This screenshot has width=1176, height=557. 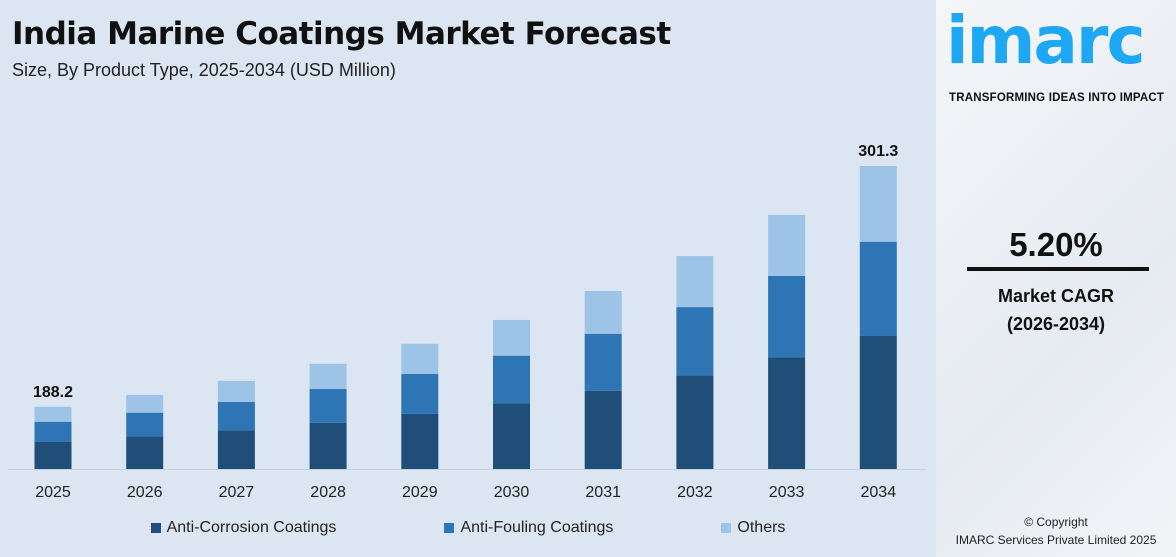 I want to click on legend-item-anti-corrosion: Anti-Corrosion Coatings, so click(x=243, y=528).